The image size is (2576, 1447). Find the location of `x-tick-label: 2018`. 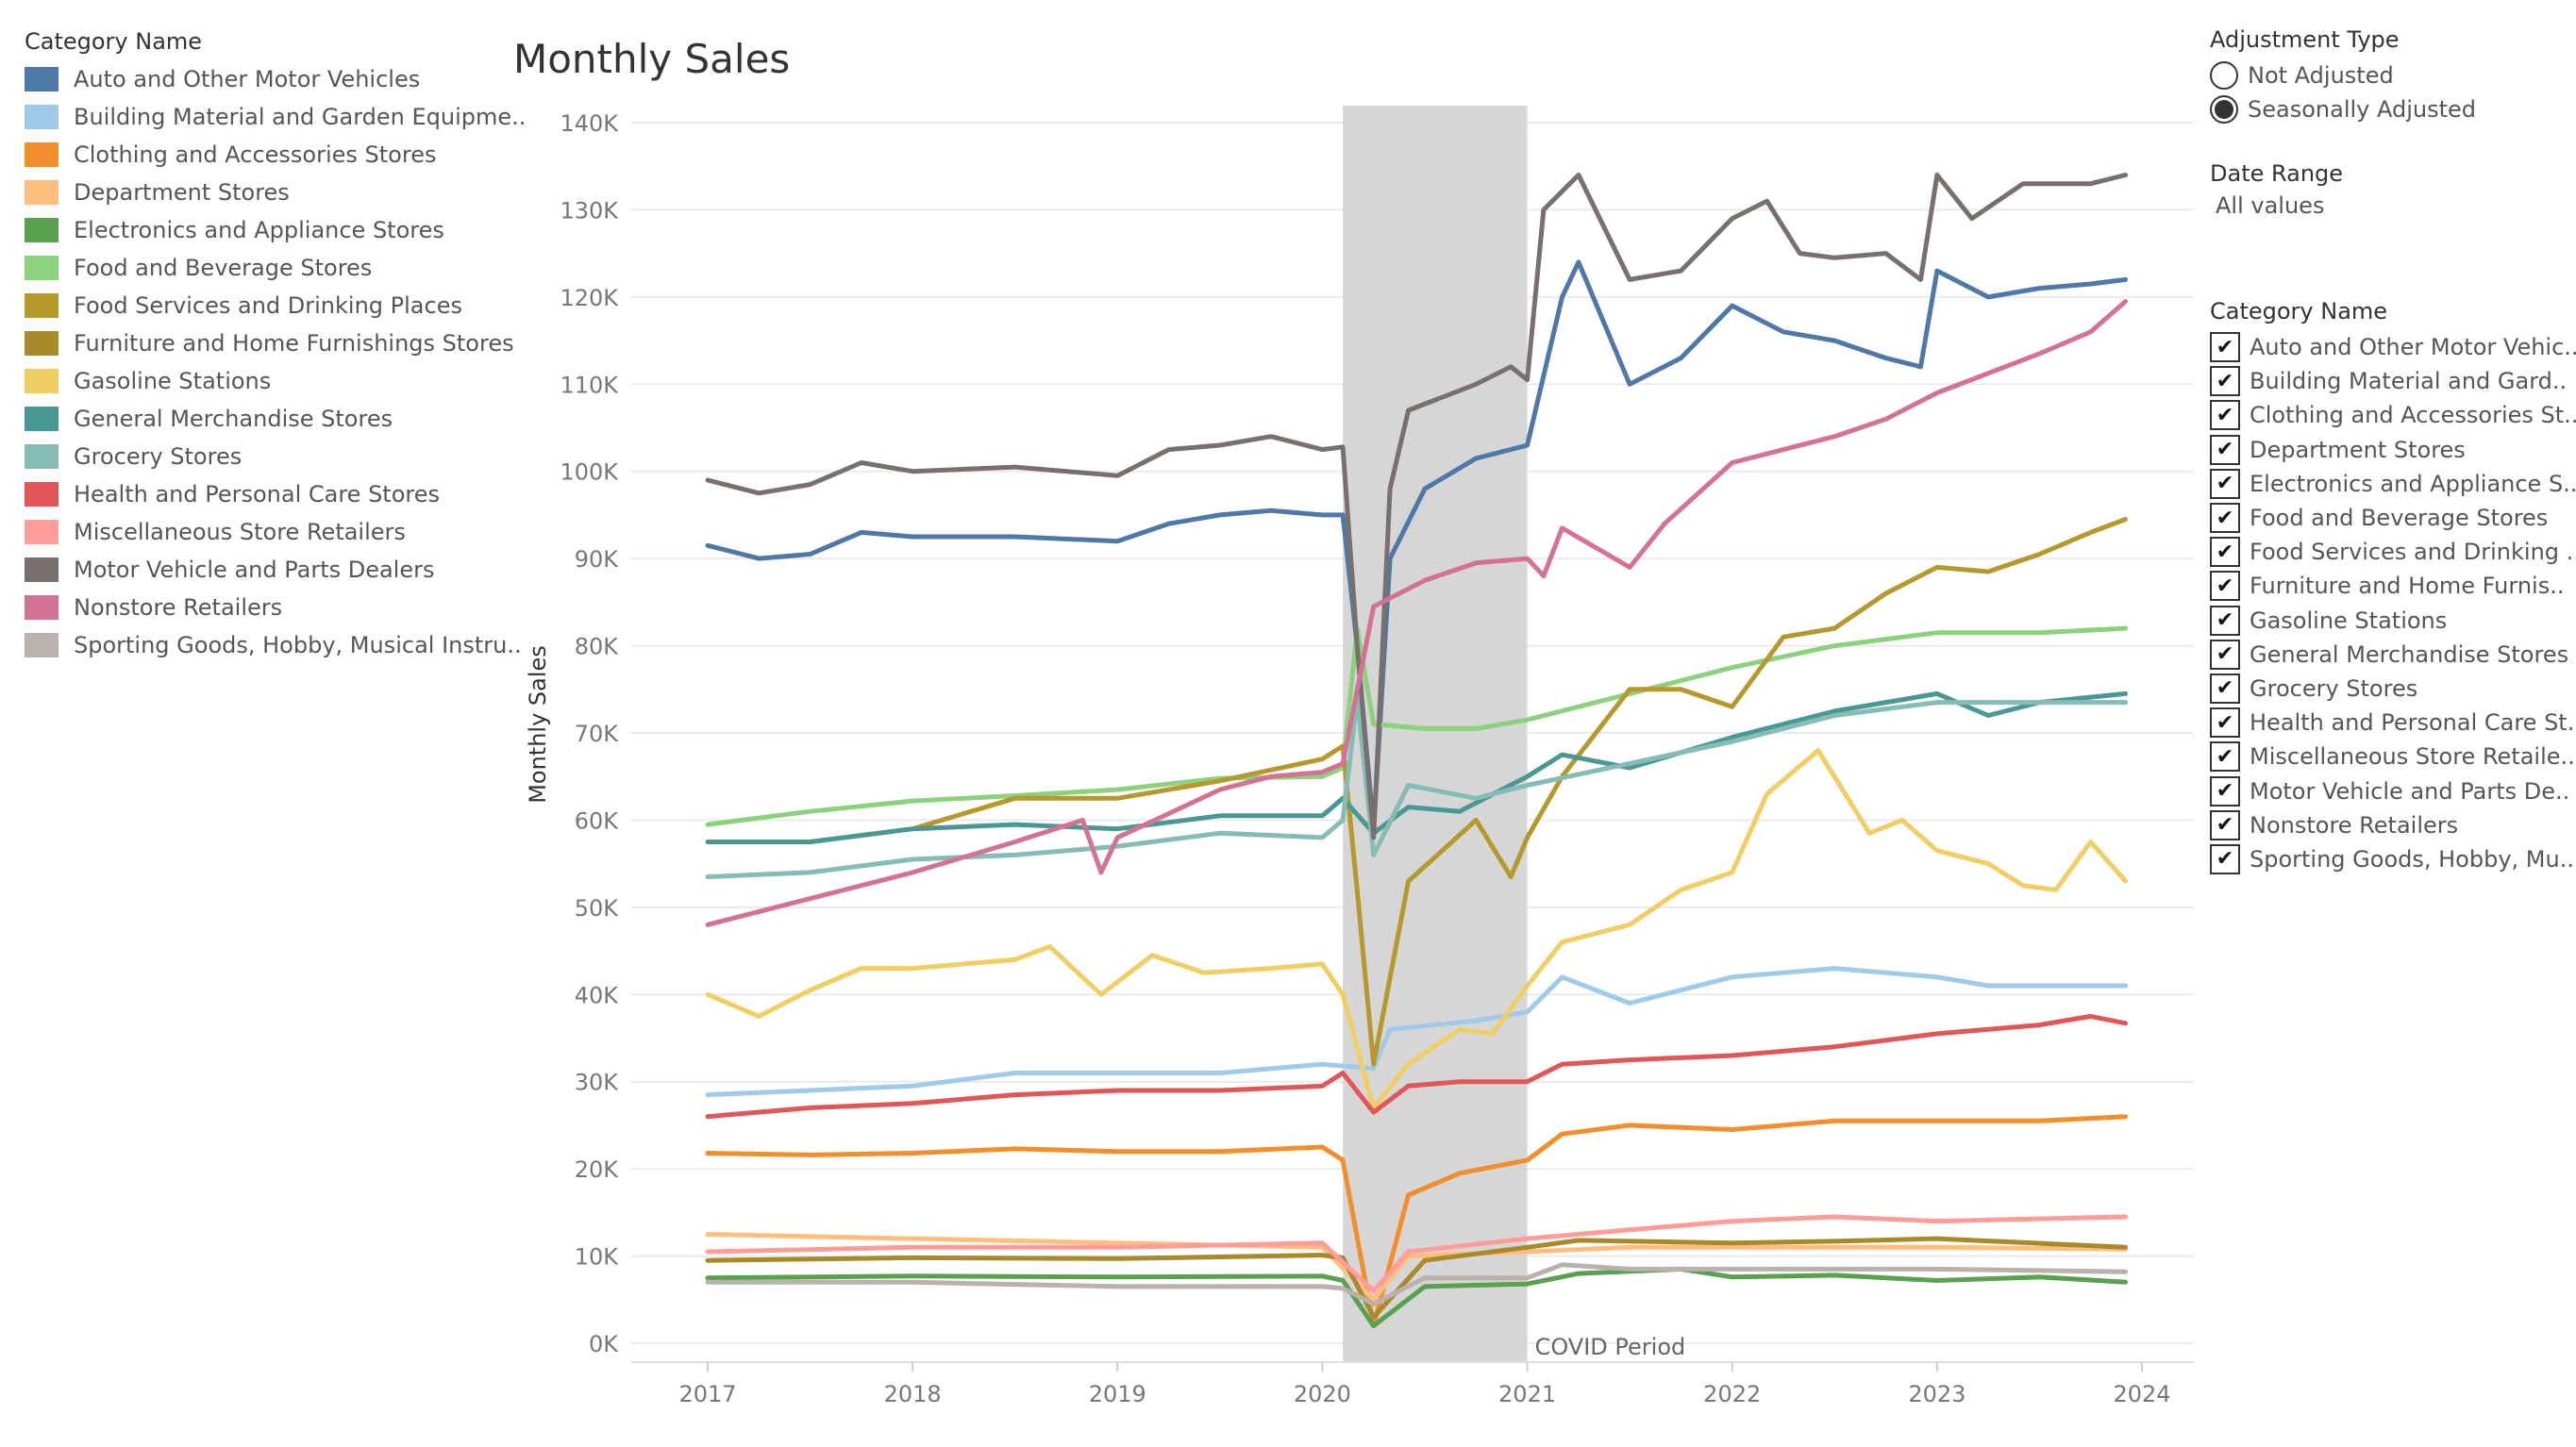

x-tick-label: 2018 is located at coordinates (913, 1394).